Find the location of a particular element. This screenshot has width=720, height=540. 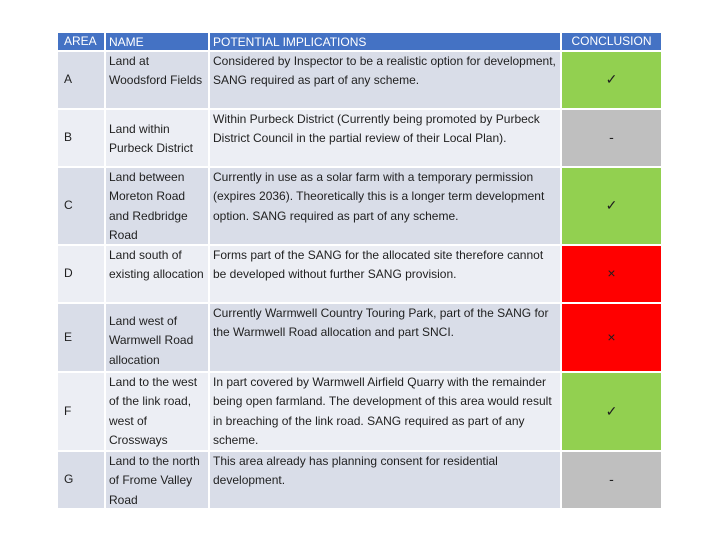

area-cell: F is located at coordinates (82, 412).